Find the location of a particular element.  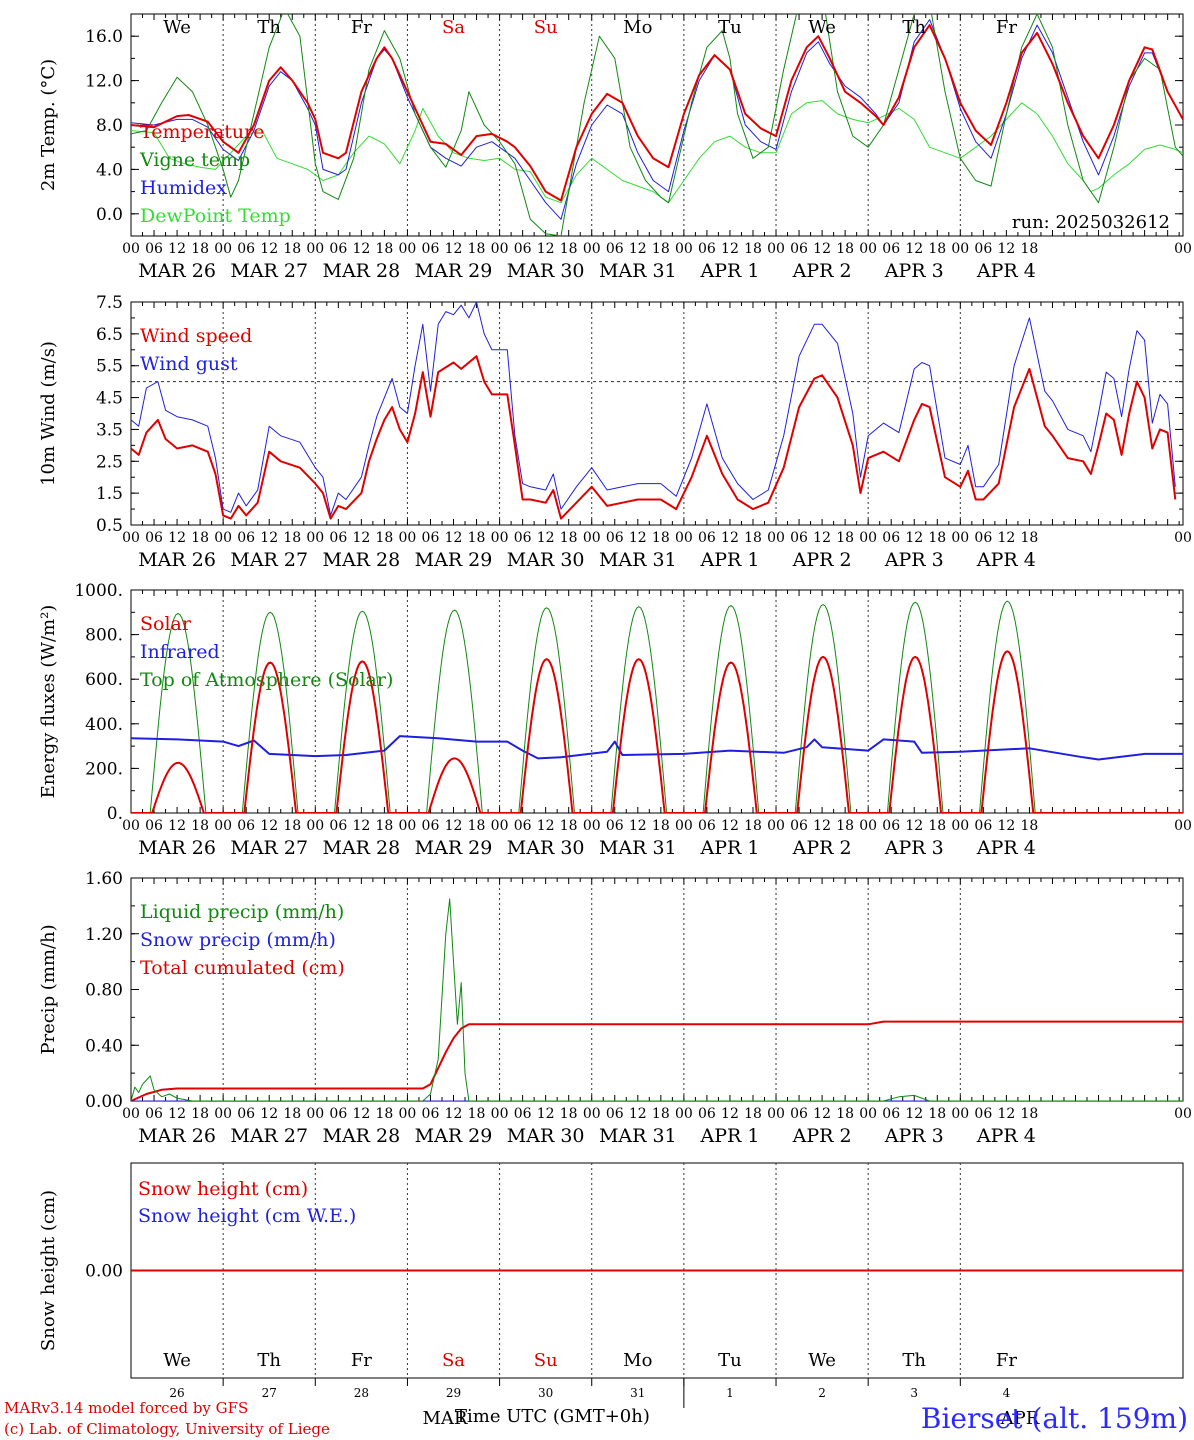

energy-hour-label: 06 is located at coordinates (431, 826).